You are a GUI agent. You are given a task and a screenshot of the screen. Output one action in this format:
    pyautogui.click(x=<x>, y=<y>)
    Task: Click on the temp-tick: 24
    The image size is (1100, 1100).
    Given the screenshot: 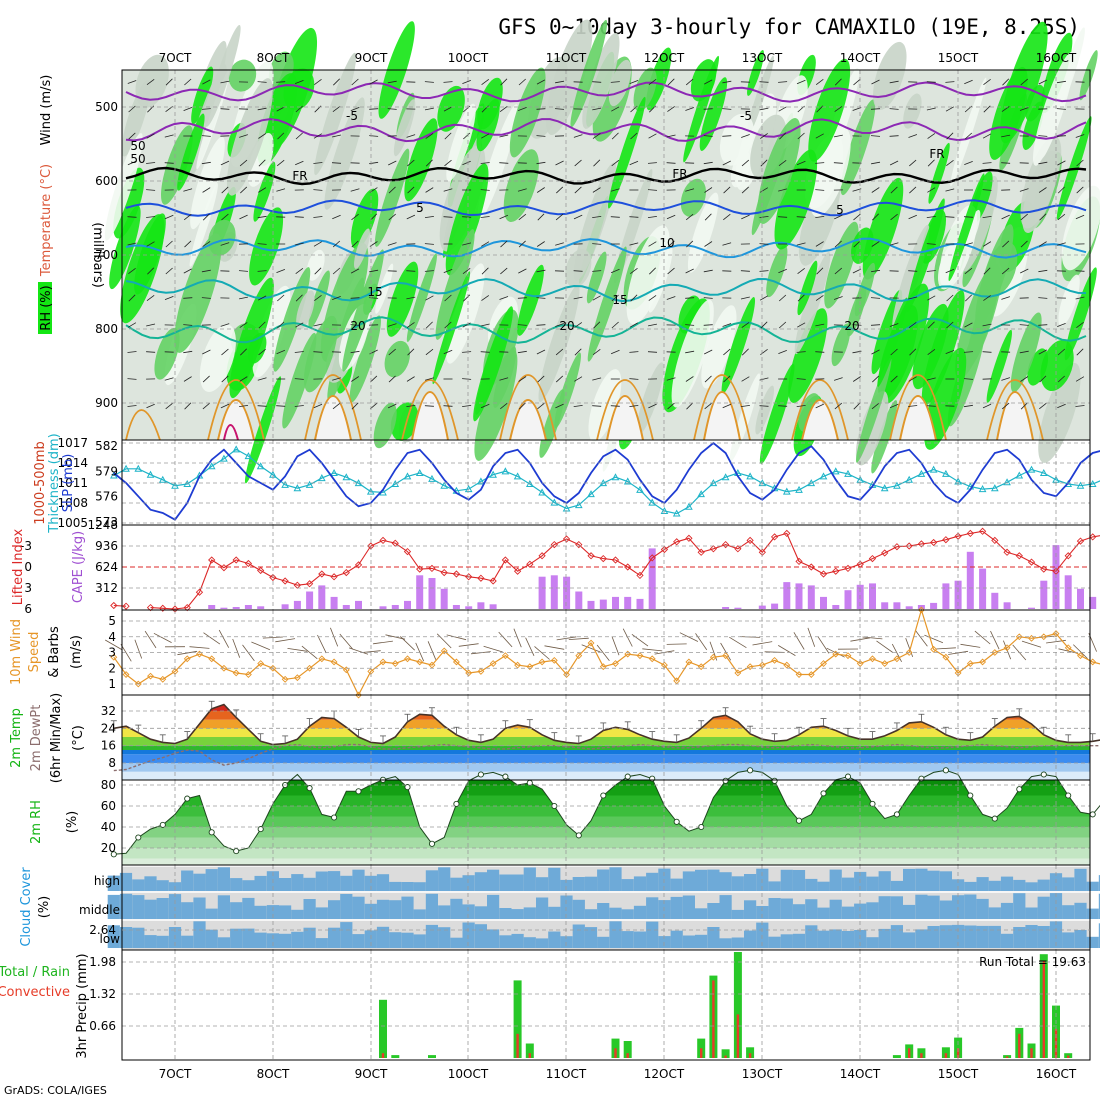 What is the action you would take?
    pyautogui.click(x=108, y=728)
    